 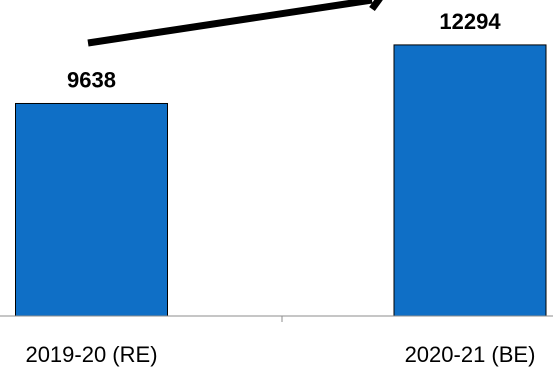 What do you see at coordinates (91, 354) in the screenshot?
I see `category-label-1: 2019-20 (RE)` at bounding box center [91, 354].